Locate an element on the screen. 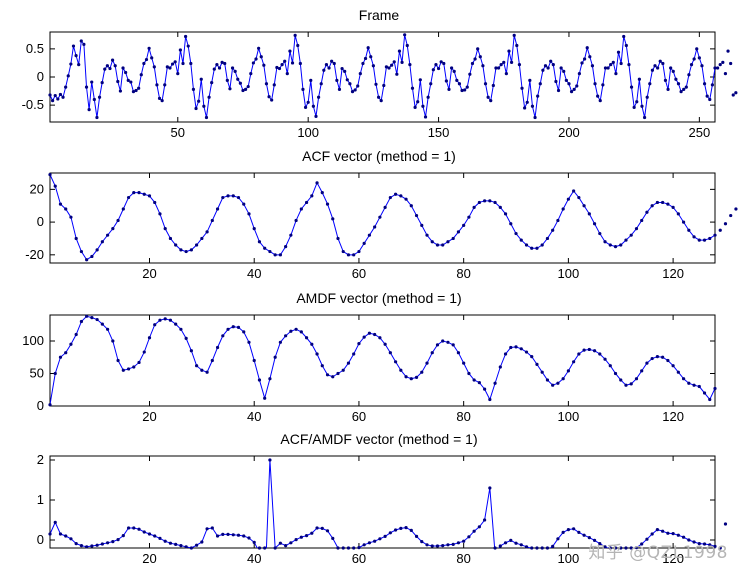 The height and width of the screenshot is (577, 746). acf-amdf-series-line is located at coordinates (382, 503).